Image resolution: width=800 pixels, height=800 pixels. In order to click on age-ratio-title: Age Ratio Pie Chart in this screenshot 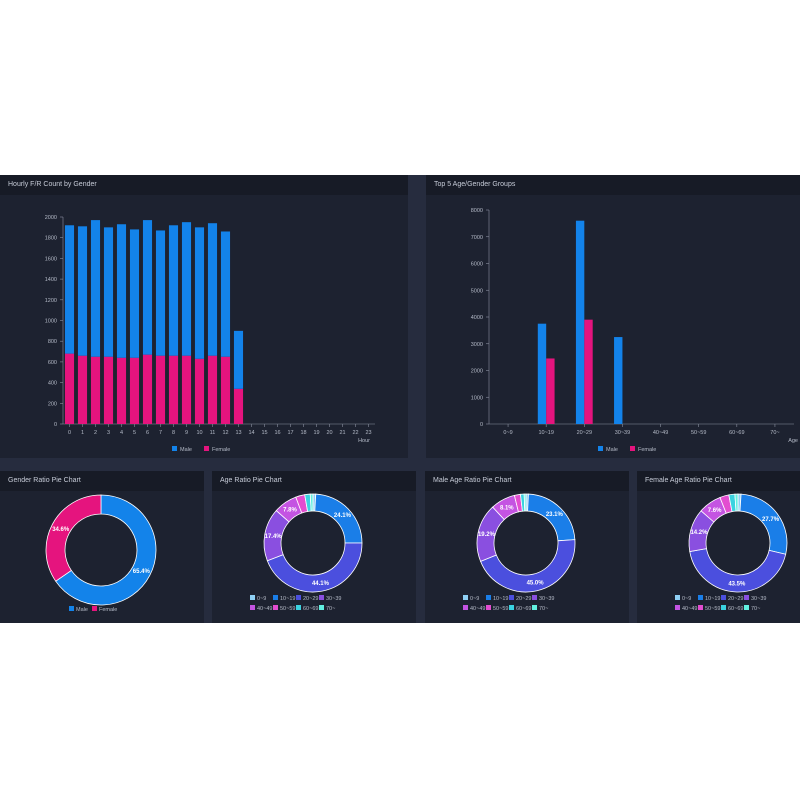, I will do `click(314, 481)`.